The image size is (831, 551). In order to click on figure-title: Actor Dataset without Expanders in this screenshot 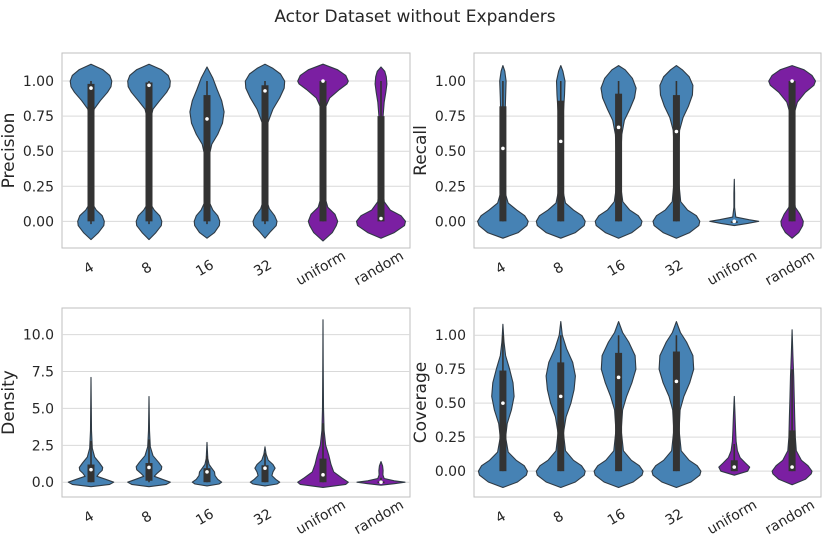, I will do `click(414, 17)`.